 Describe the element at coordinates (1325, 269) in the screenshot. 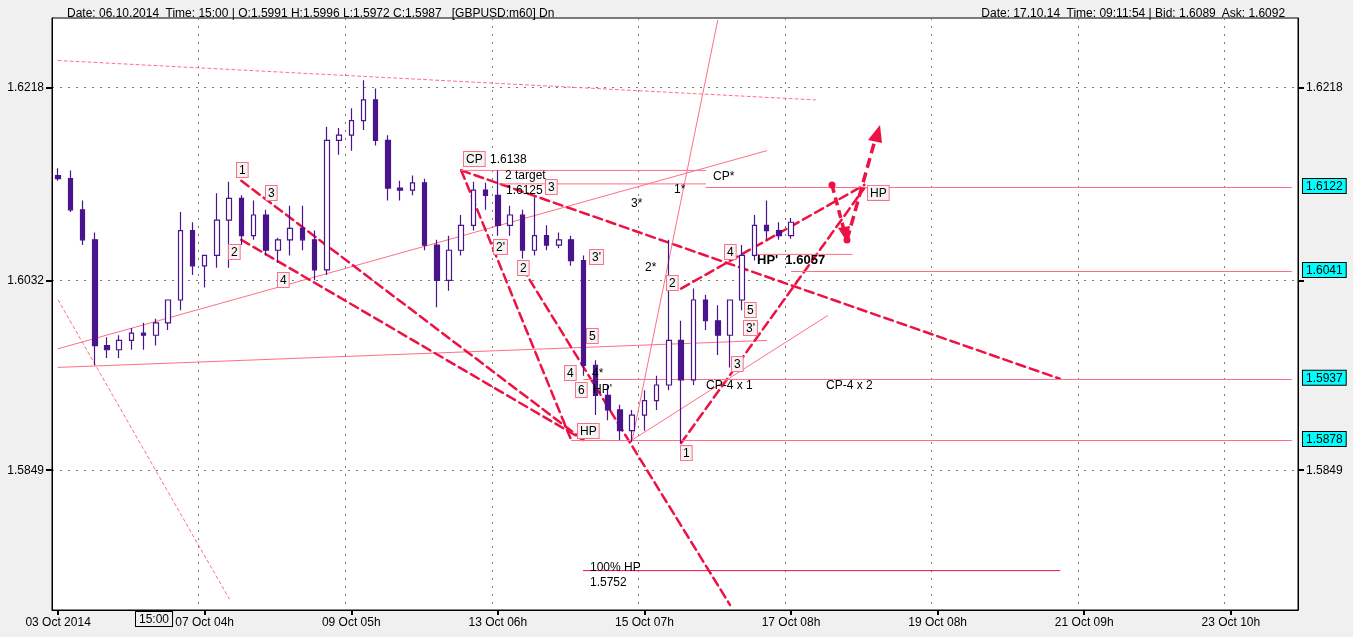

I see `ref-line-label: 1.6041` at that location.